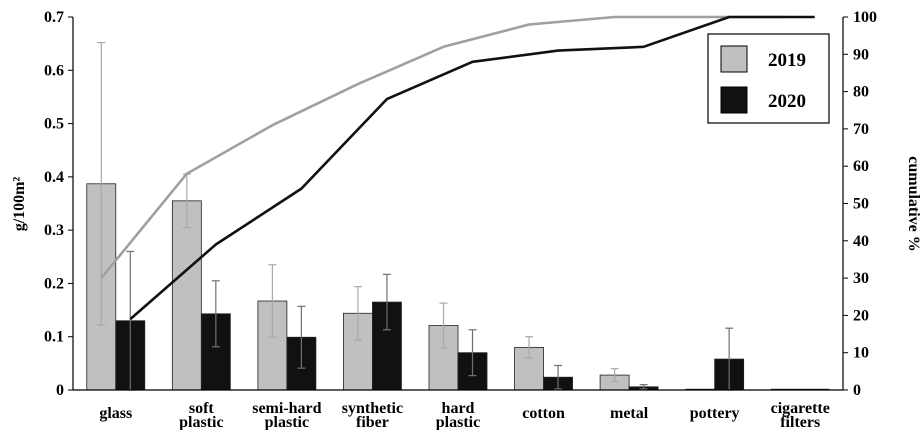 The height and width of the screenshot is (430, 921). I want to click on legend-swatch-2020, so click(734, 100).